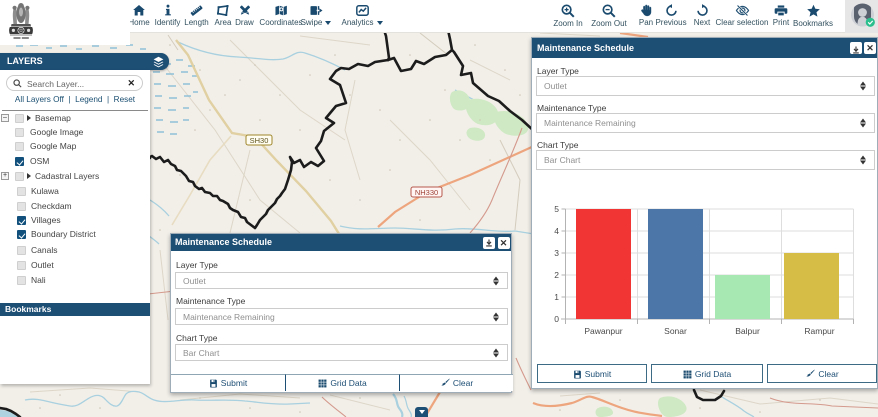 The width and height of the screenshot is (878, 417). I want to click on svg-text: 0, so click(556, 319).